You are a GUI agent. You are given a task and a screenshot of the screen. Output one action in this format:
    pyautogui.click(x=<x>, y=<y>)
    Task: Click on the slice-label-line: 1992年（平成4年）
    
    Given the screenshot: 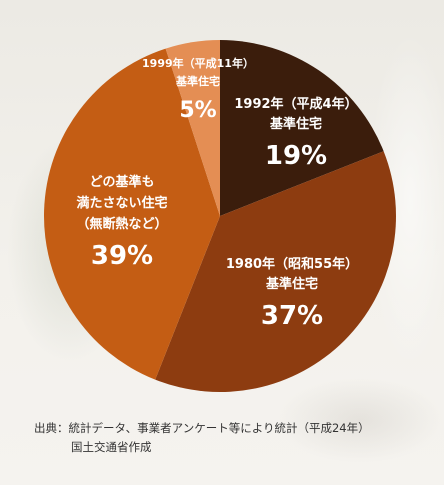 What is the action you would take?
    pyautogui.click(x=295, y=104)
    